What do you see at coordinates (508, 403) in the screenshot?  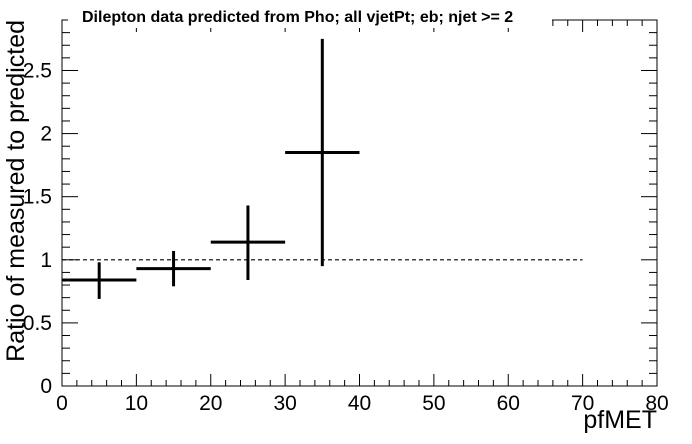 I see `x-tick-label: 60` at bounding box center [508, 403].